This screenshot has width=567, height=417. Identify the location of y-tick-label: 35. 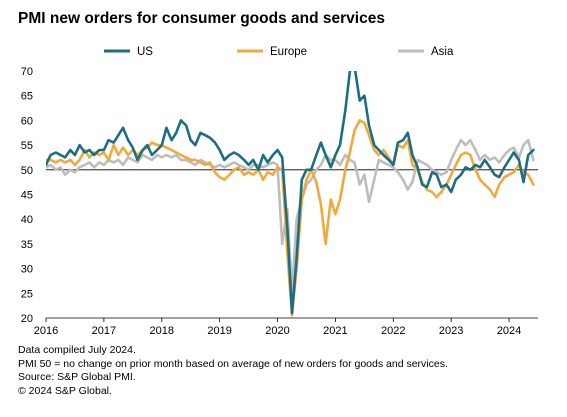
(27, 245).